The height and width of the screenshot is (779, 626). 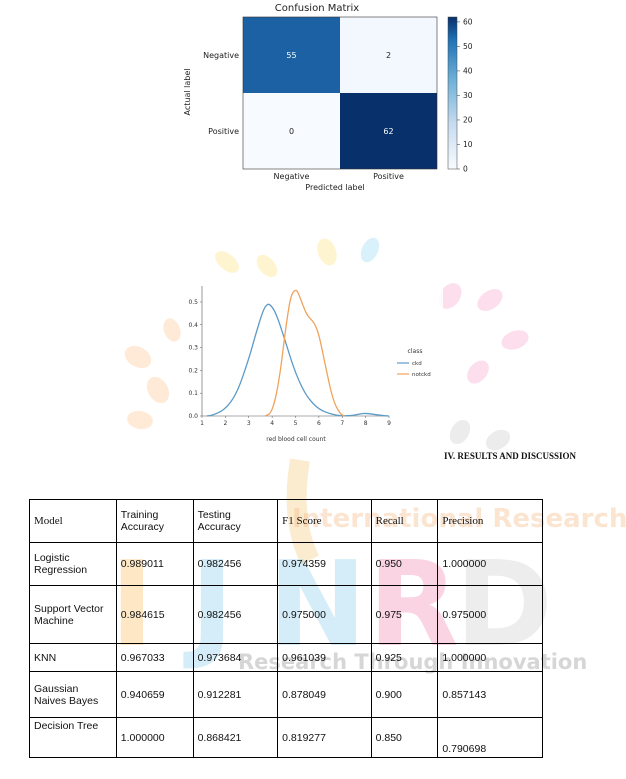 I want to click on kde-legend-label-ckd: ckd, so click(x=417, y=364).